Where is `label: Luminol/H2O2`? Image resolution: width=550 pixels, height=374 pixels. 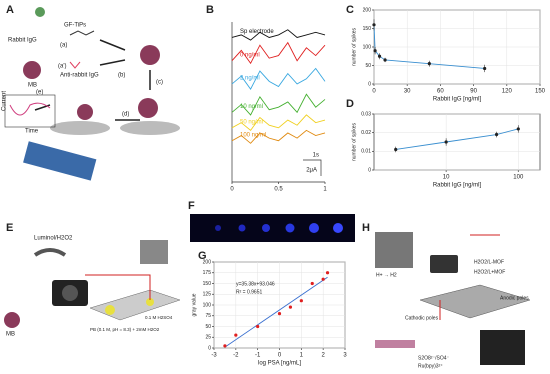
label: Luminol/H2O2 is located at coordinates (53, 239).